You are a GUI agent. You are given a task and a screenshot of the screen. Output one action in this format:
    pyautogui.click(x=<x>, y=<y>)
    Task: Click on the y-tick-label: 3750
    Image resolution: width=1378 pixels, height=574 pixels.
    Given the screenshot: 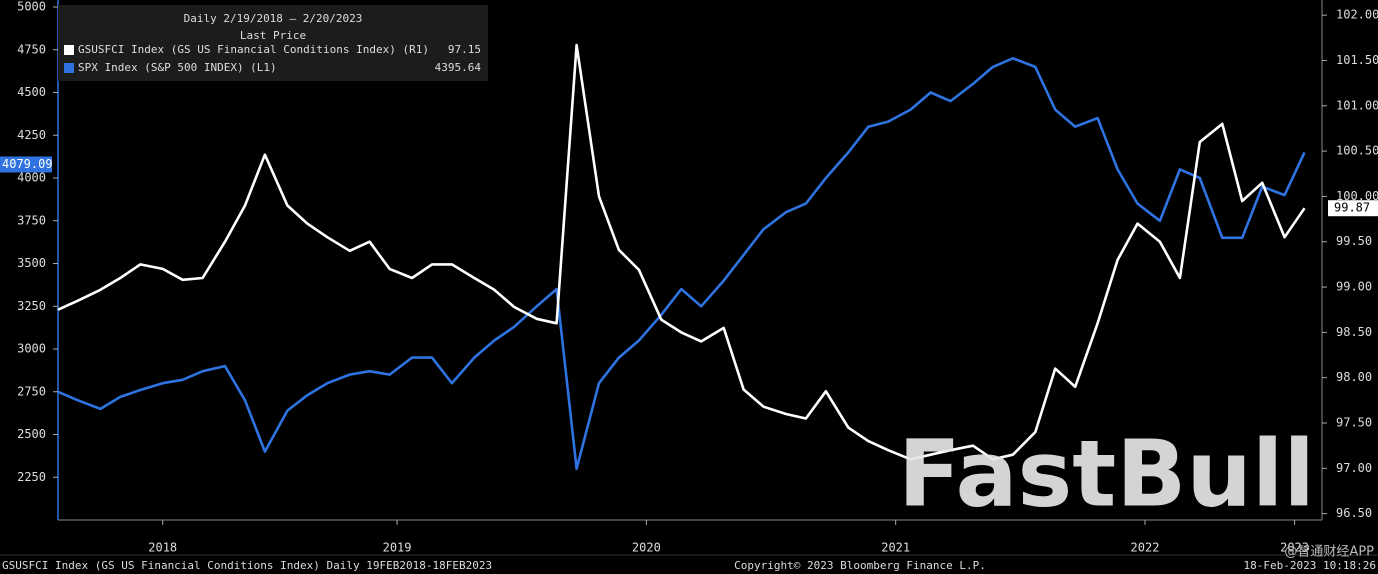 What is the action you would take?
    pyautogui.click(x=31, y=220)
    